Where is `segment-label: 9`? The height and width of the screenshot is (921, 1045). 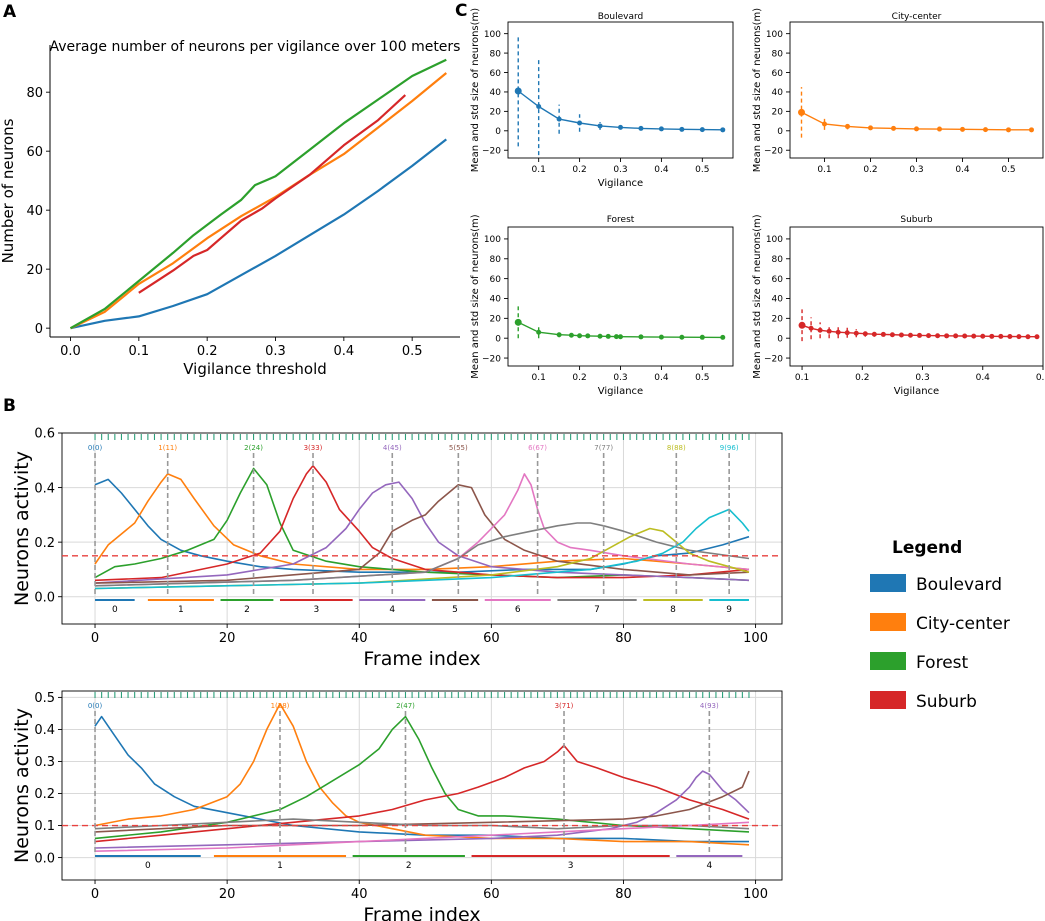
segment-label: 9 is located at coordinates (729, 610).